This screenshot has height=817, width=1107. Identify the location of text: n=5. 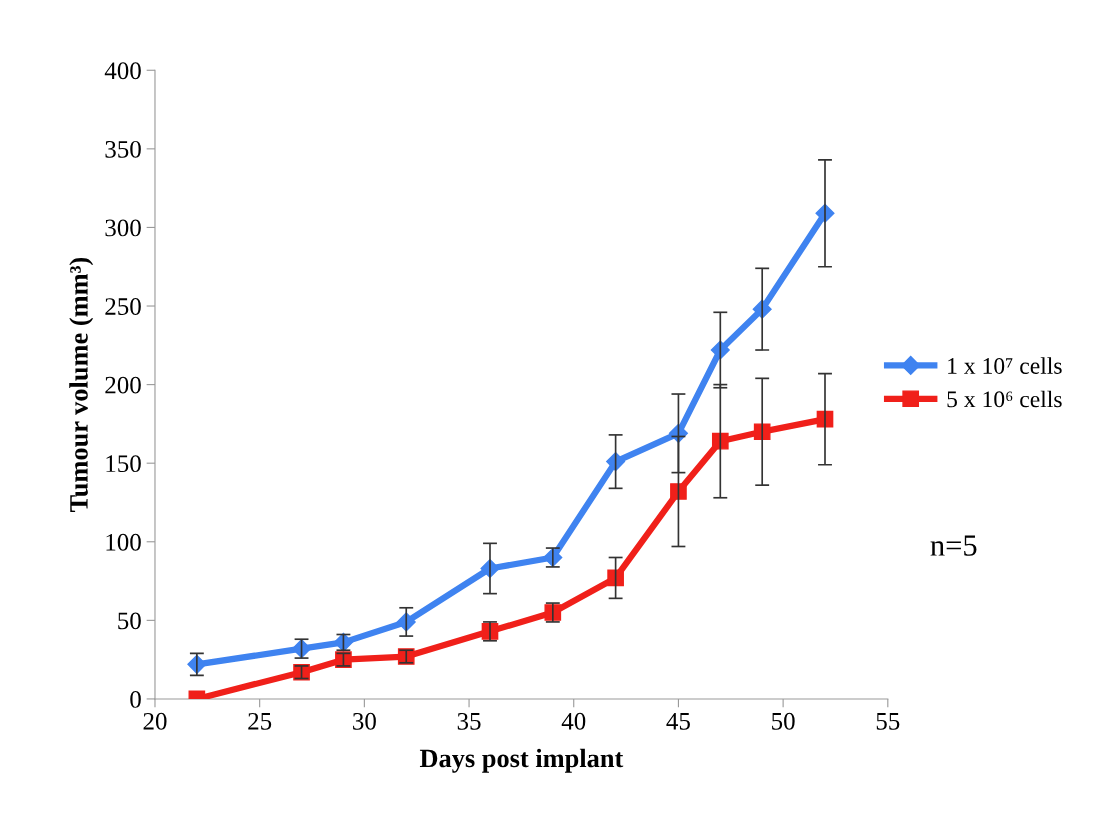
(953, 545).